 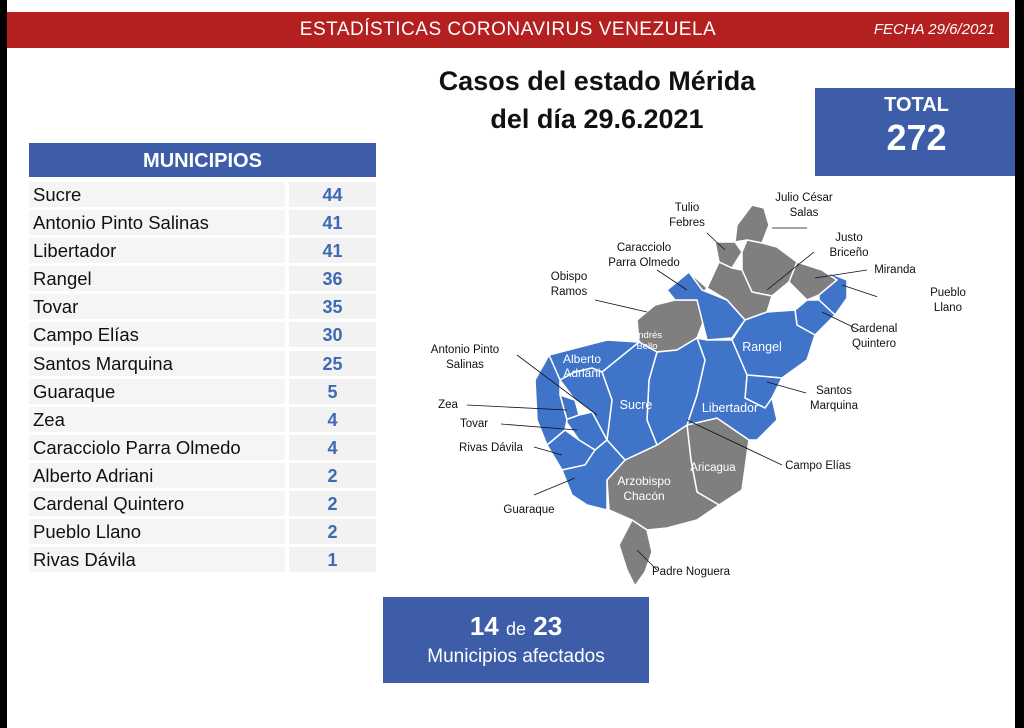 What do you see at coordinates (202, 160) in the screenshot?
I see `municipios-header: MUNICIPIOS` at bounding box center [202, 160].